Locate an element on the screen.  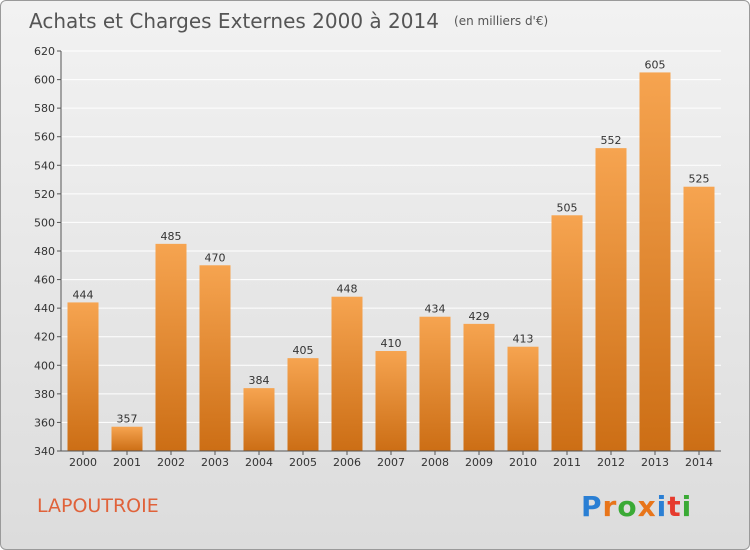
bar-value-label: 448 is located at coordinates (347, 289).